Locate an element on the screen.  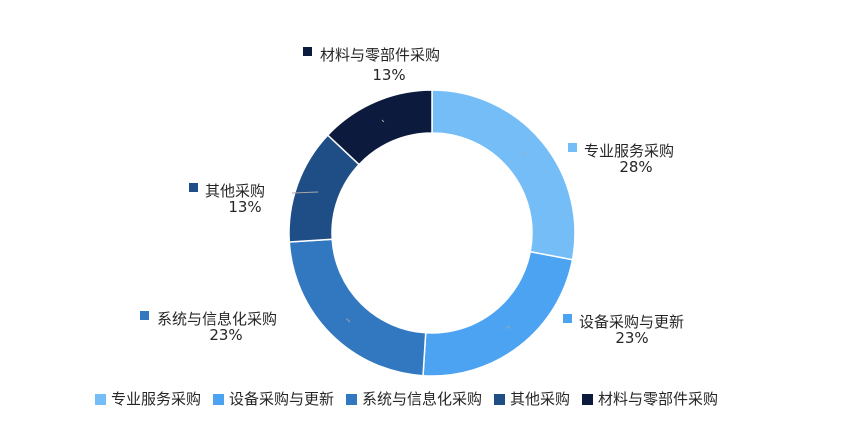
legend-label: 设备采购与更新 is located at coordinates (281, 399).